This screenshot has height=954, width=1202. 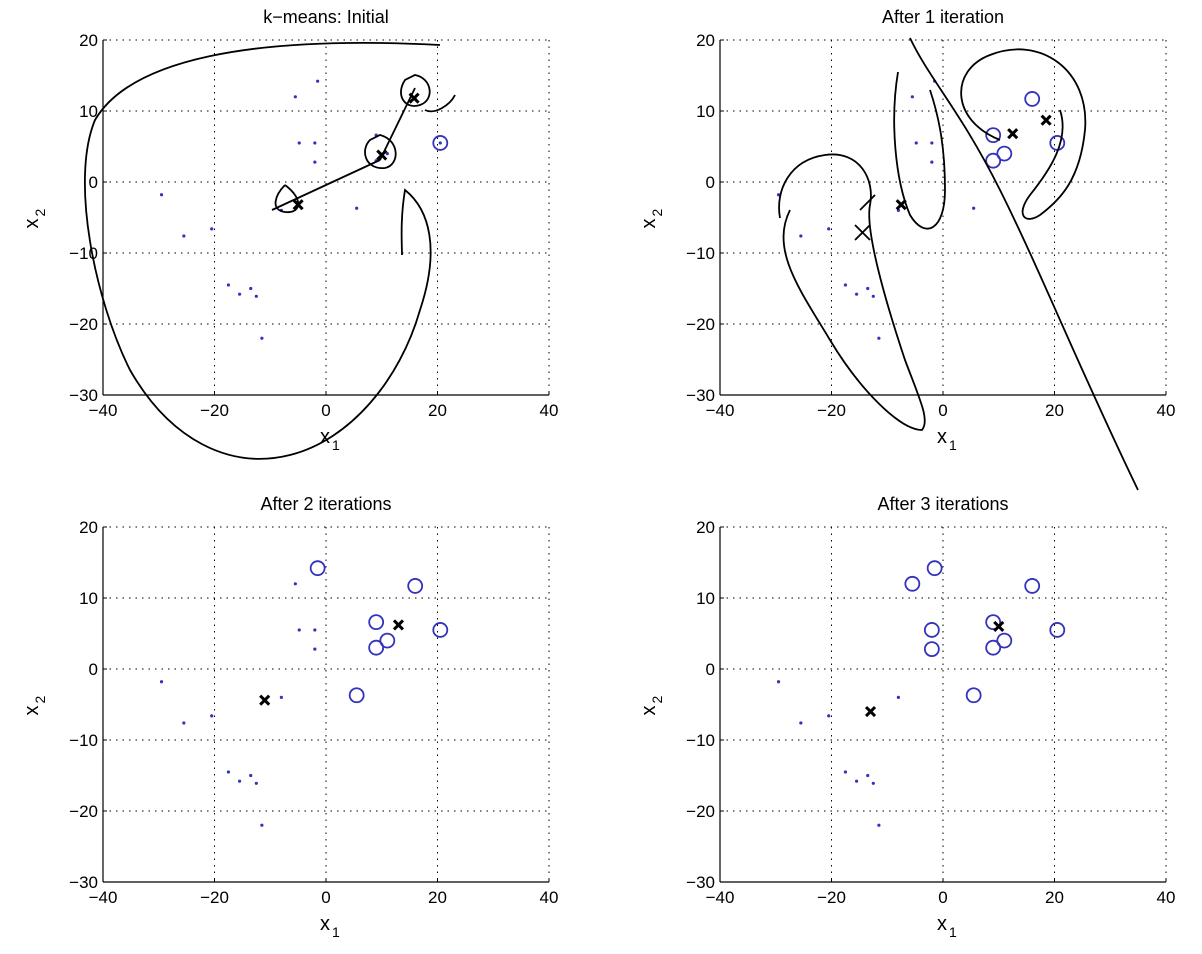 I want to click on scribble-arrow-initial, so click(x=343, y=150).